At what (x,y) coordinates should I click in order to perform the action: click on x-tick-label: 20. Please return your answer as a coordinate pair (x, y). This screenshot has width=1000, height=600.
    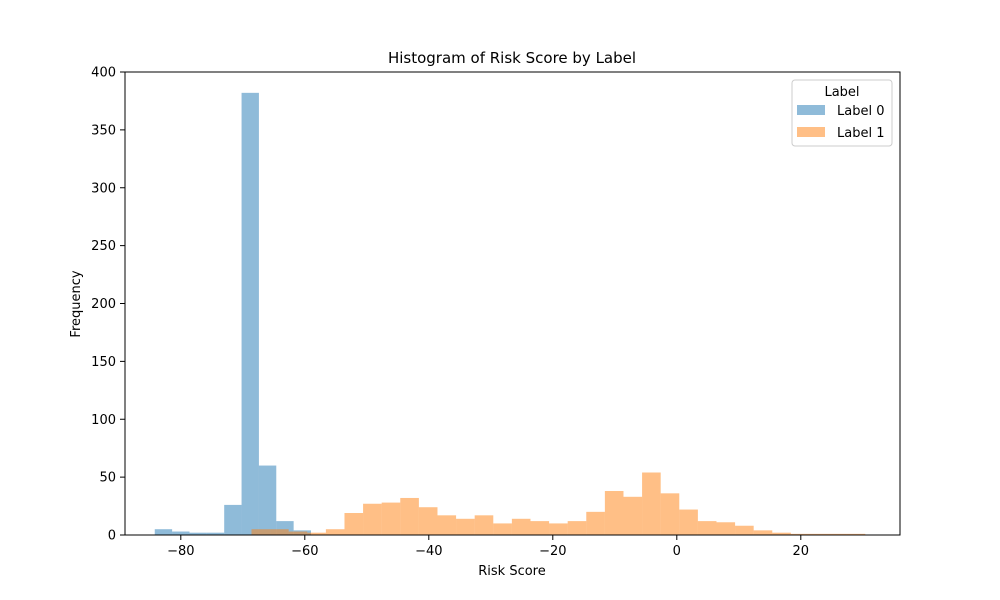
    Looking at the image, I should click on (801, 551).